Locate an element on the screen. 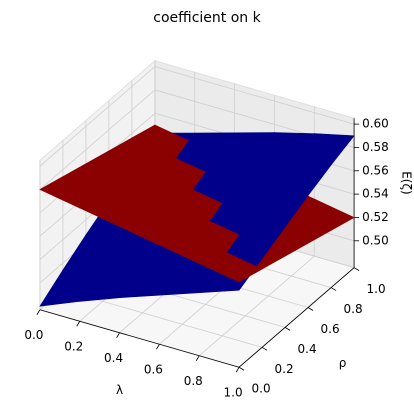  x-axis-label: λ is located at coordinates (119, 390).